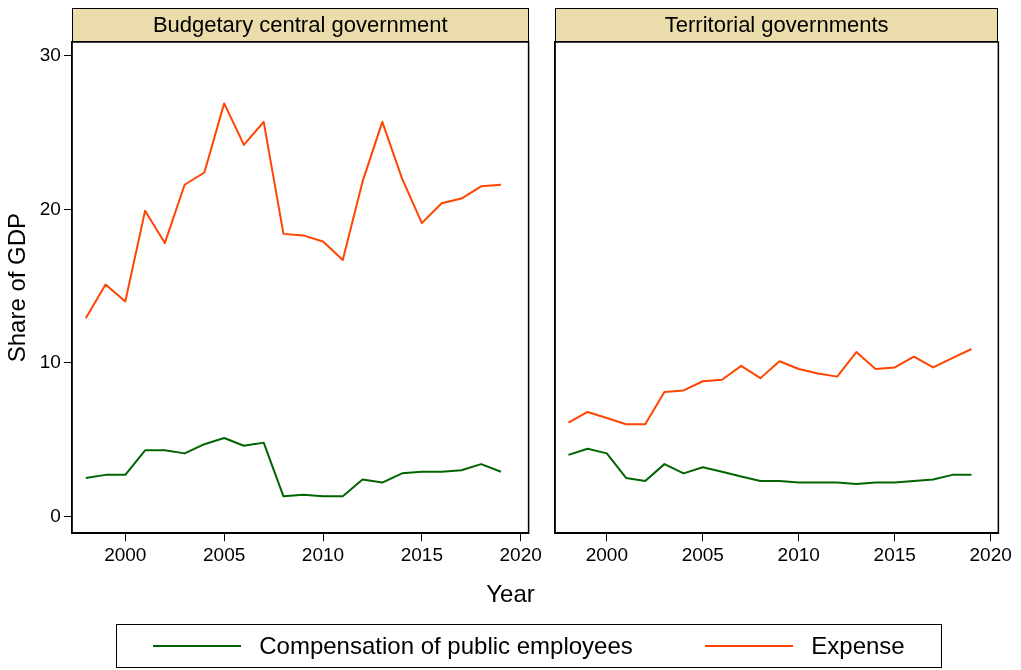 This screenshot has height=670, width=1021. Describe the element at coordinates (777, 25) in the screenshot. I see `chart-title: Territorial governments` at that location.